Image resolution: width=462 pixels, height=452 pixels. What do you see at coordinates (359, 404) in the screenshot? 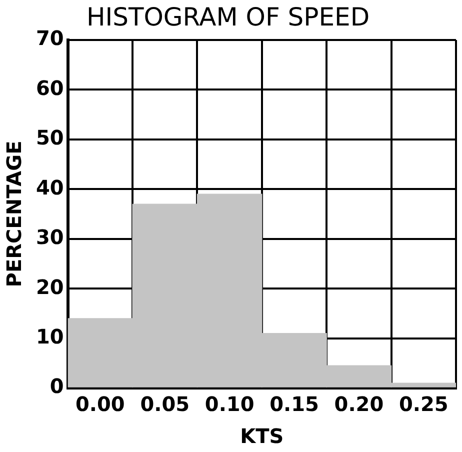
I see `x-tick-label: 0.20` at bounding box center [359, 404].